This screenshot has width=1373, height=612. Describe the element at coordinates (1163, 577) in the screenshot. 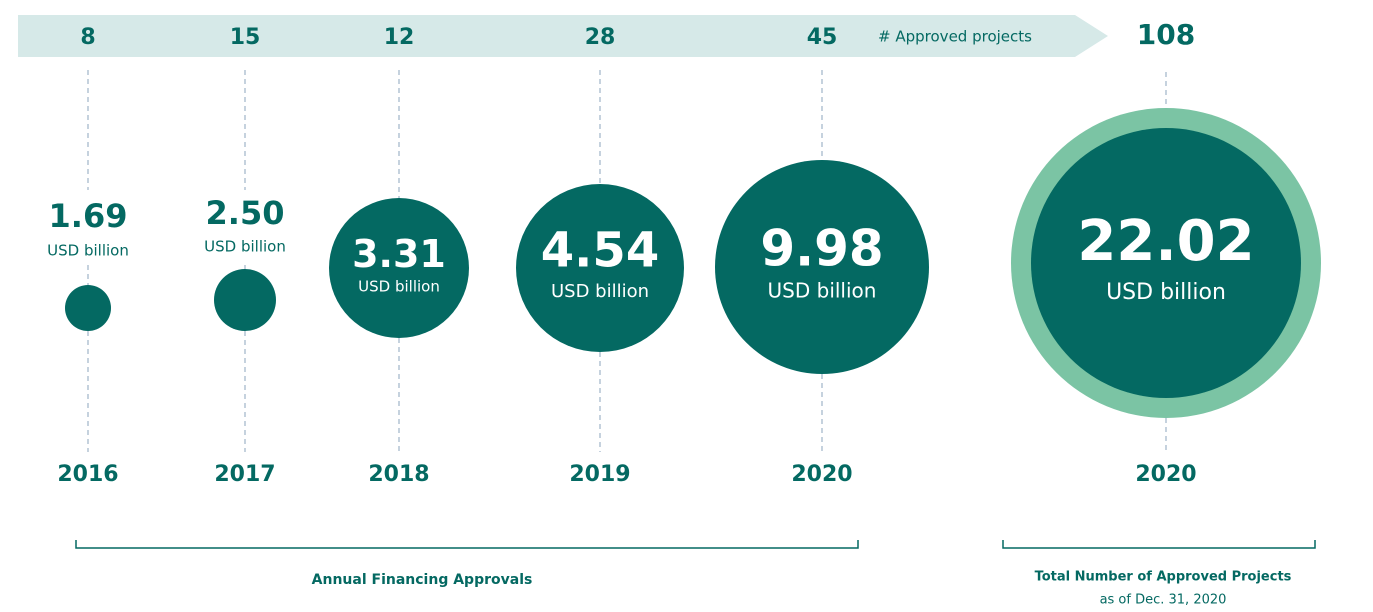

I see `caption: Total Number of Approved Projects` at that location.